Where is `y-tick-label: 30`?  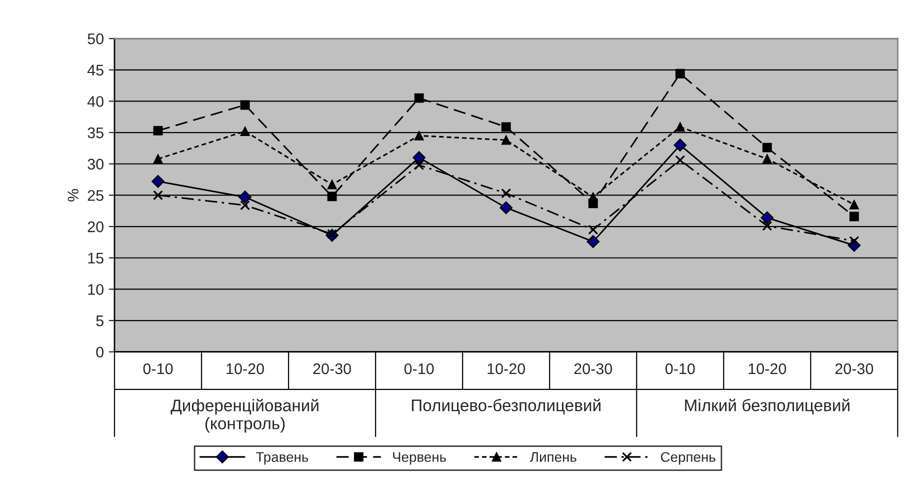
y-tick-label: 30 is located at coordinates (96, 164).